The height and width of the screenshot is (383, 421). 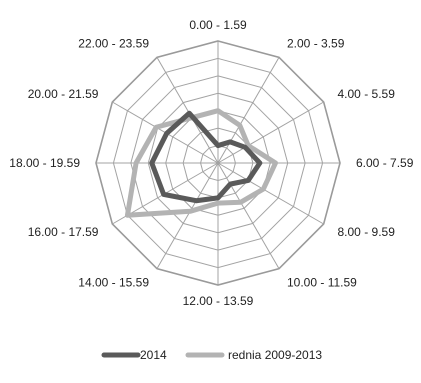 What do you see at coordinates (322, 283) in the screenshot?
I see `category-label: 10.00 - 11.59` at bounding box center [322, 283].